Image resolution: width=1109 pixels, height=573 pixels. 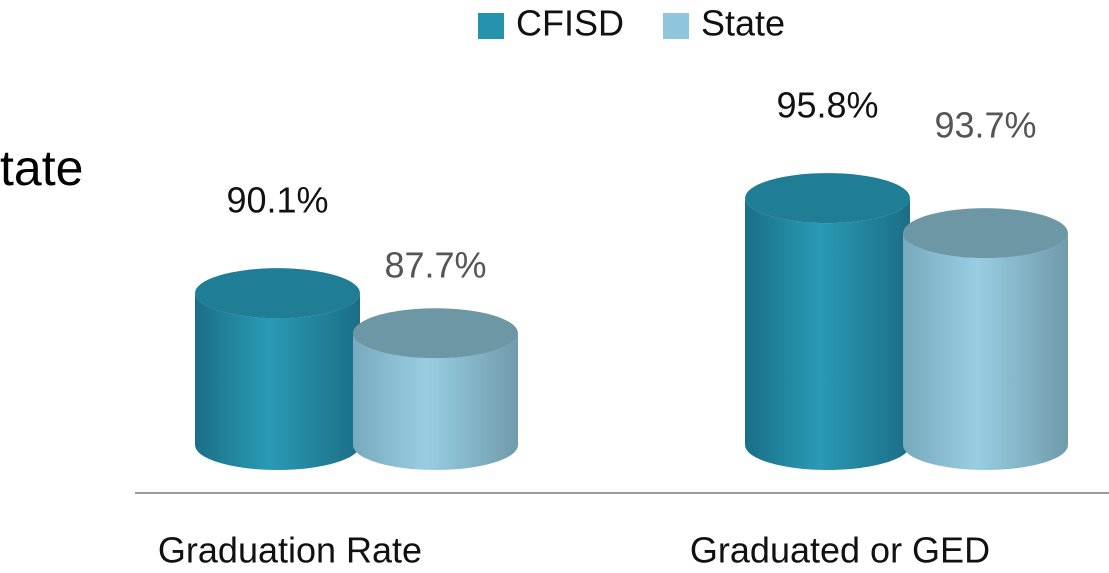 I want to click on x-tick-label: Graduated or GED, so click(x=840, y=550).